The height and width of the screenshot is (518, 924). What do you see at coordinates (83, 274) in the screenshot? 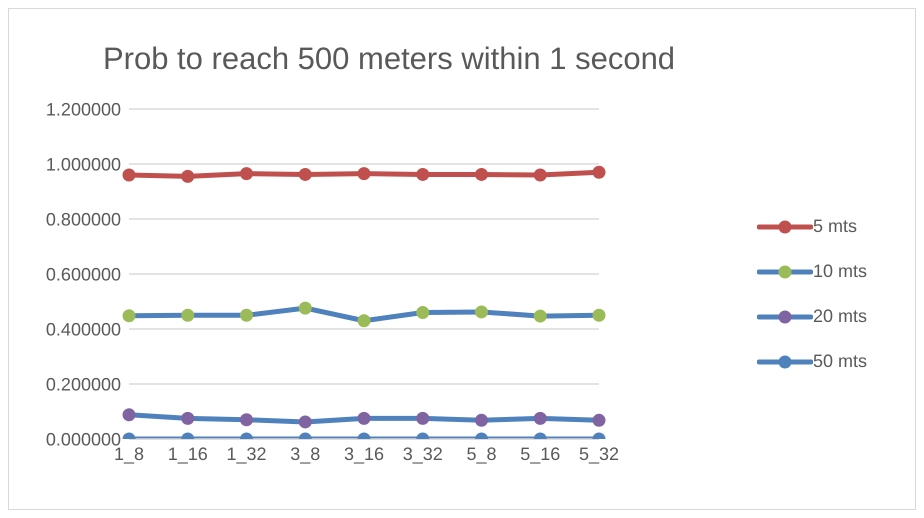
I see `y-tick-label: 0.600000` at bounding box center [83, 274].